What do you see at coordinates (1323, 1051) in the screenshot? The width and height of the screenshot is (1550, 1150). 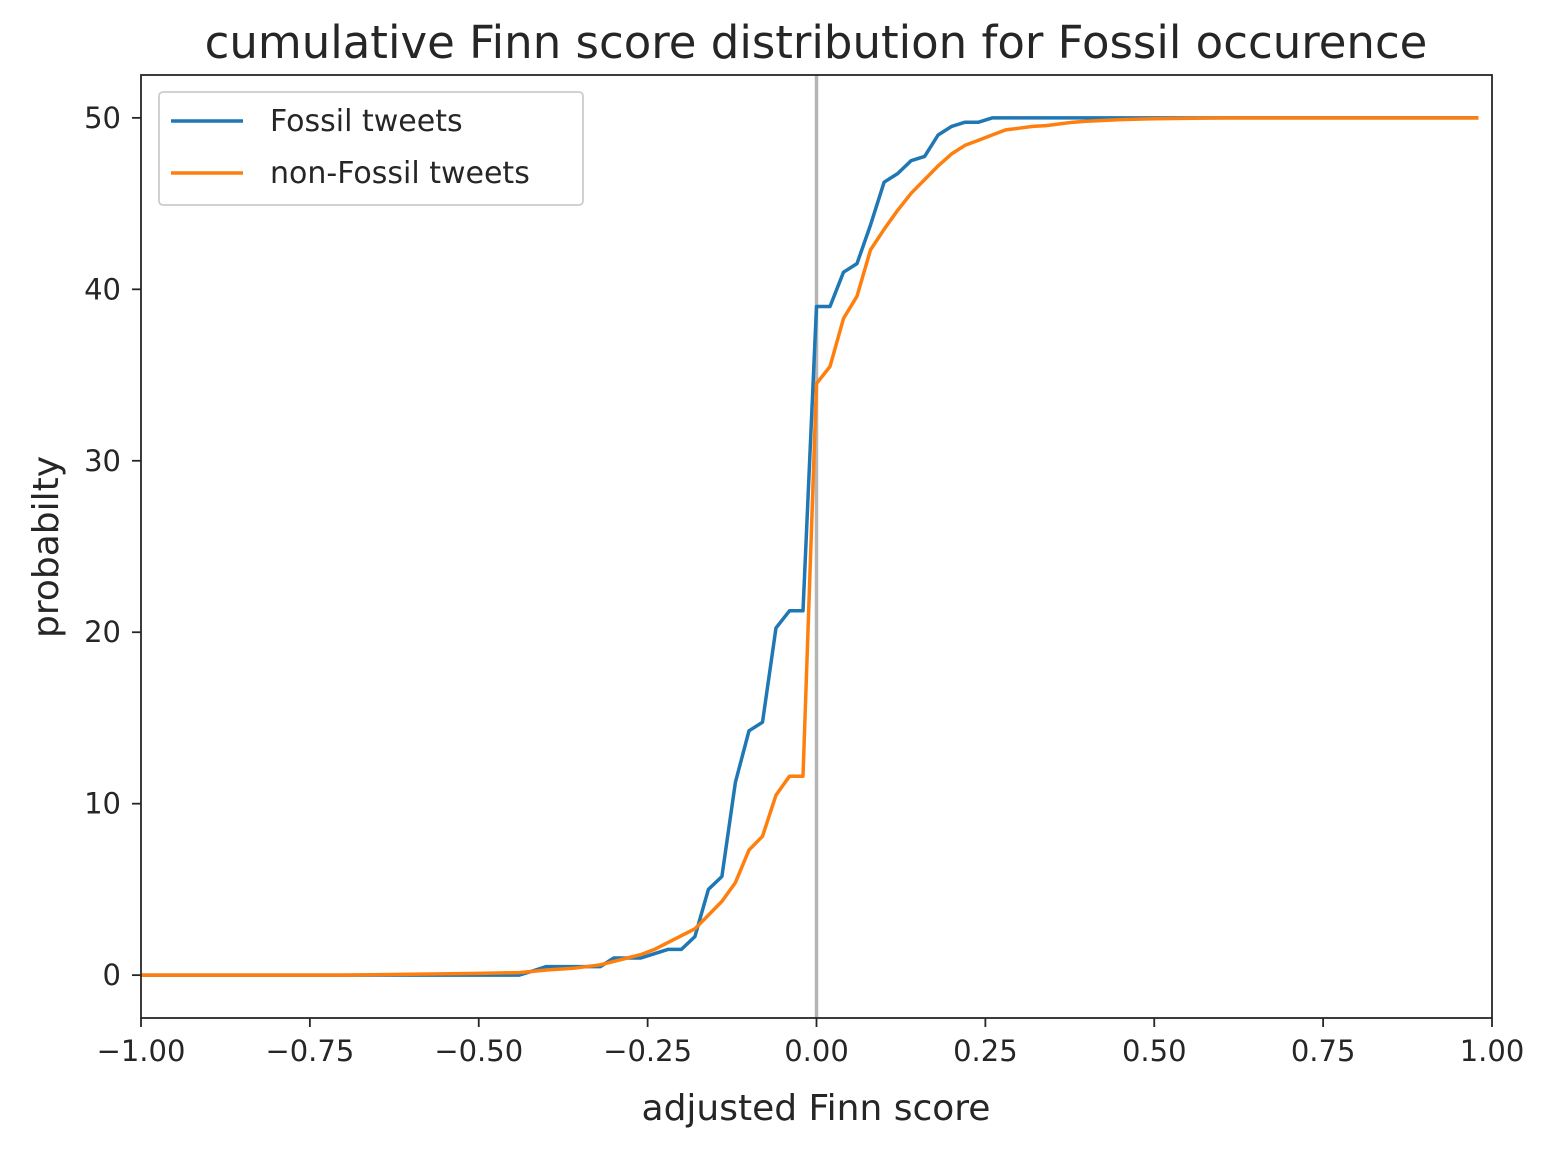 I see `x-tick-label: 0.75` at bounding box center [1323, 1051].